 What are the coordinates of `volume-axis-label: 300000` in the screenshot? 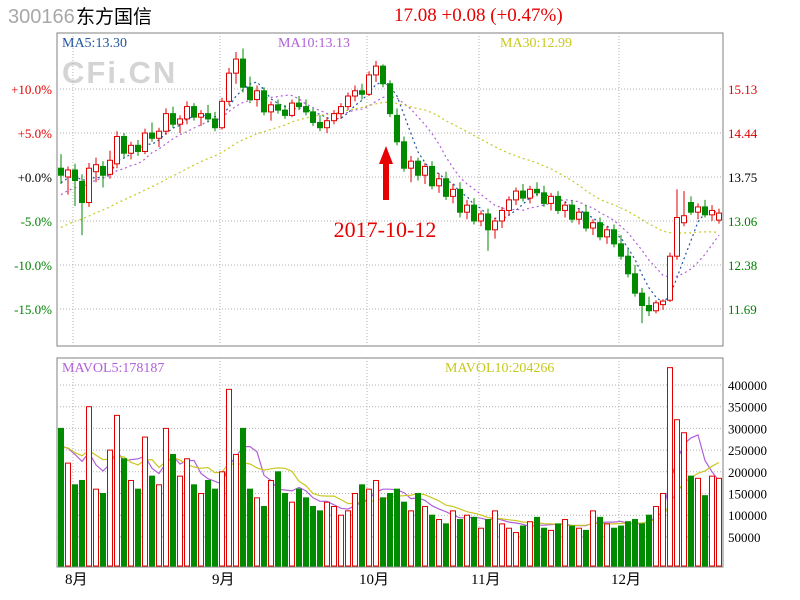 It's located at (747, 428).